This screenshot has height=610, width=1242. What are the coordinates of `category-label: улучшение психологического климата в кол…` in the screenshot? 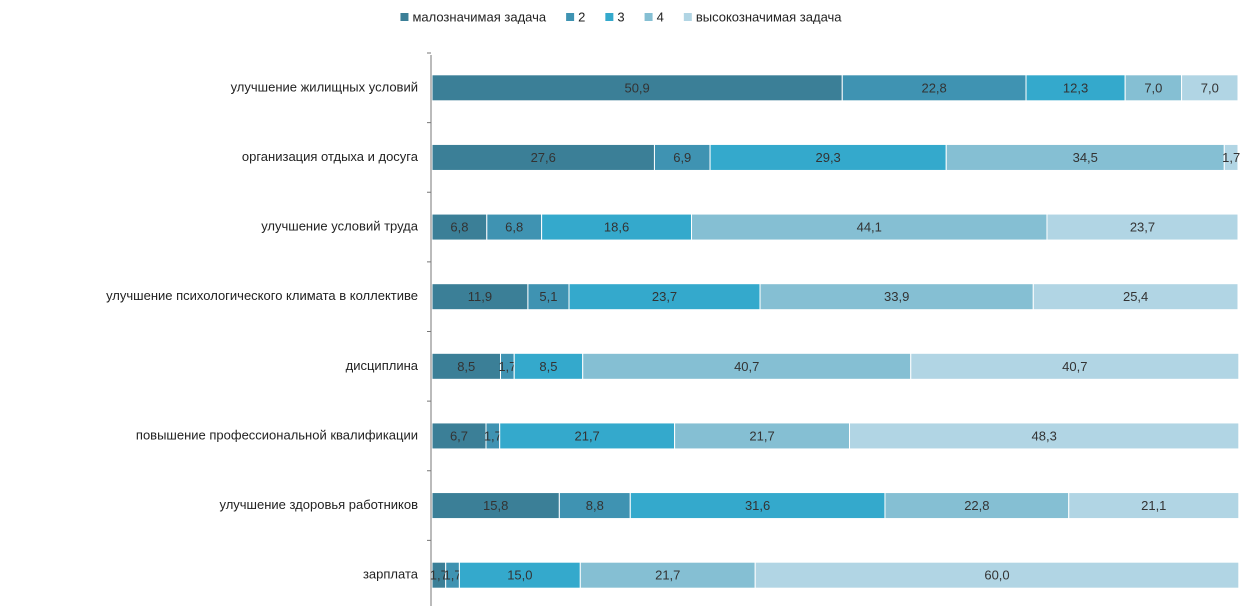 It's located at (262, 295).